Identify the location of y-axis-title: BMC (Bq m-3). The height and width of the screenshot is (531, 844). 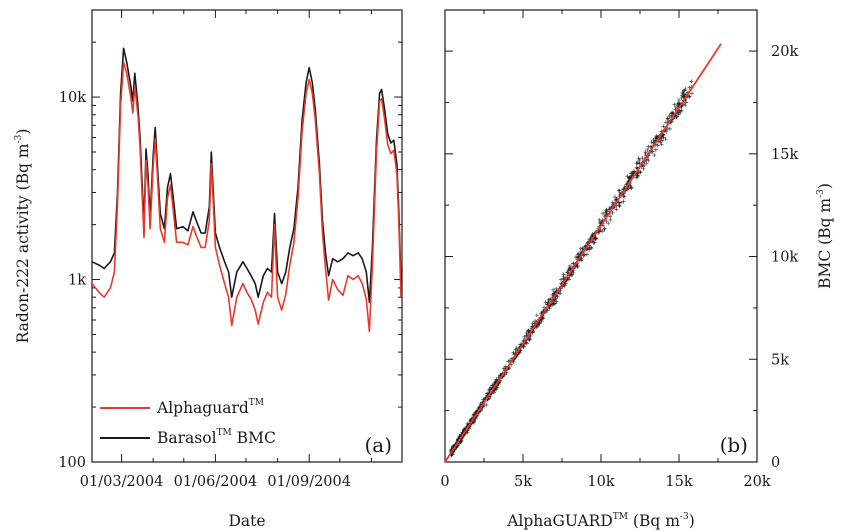
(825, 236).